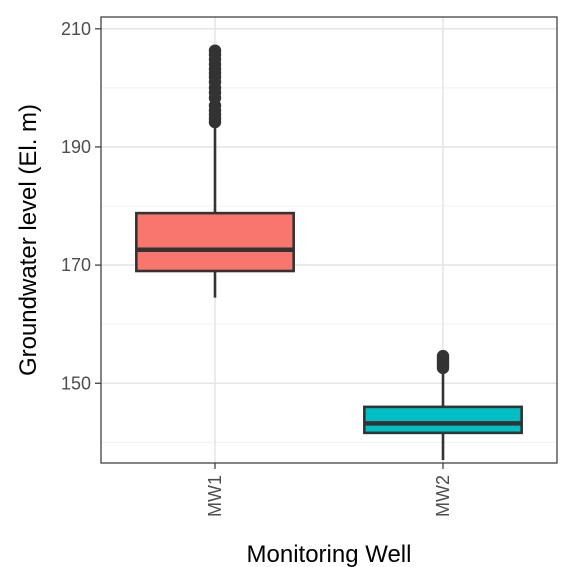 This screenshot has height=567, width=582. I want to click on x-tick-label: MW1, so click(215, 496).